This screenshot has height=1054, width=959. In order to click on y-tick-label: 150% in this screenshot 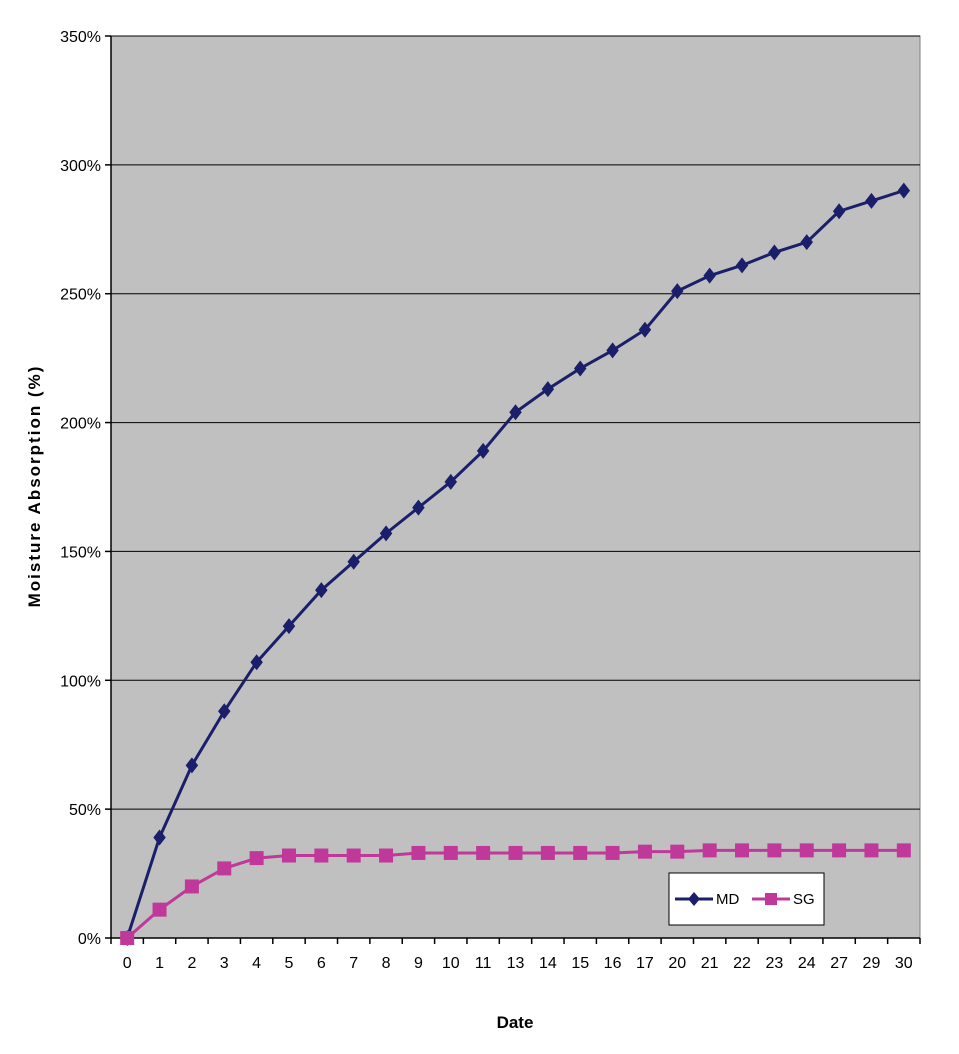, I will do `click(80, 552)`.